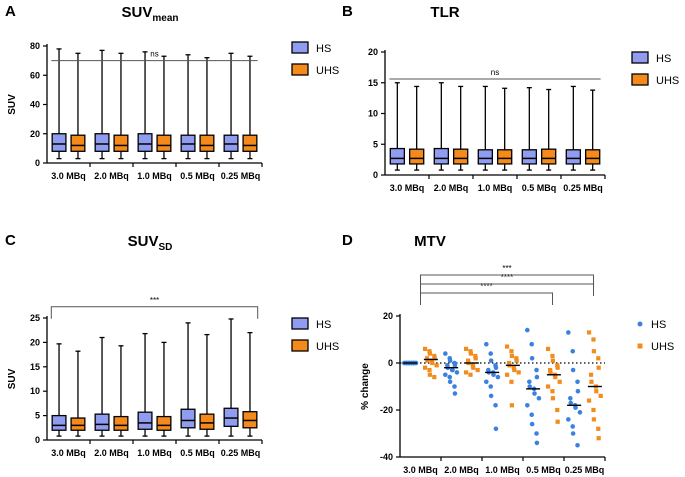 The height and width of the screenshot is (477, 685). What do you see at coordinates (197, 176) in the screenshot?
I see `panel-a-x-tick-label: 0.5 MBq` at bounding box center [197, 176].